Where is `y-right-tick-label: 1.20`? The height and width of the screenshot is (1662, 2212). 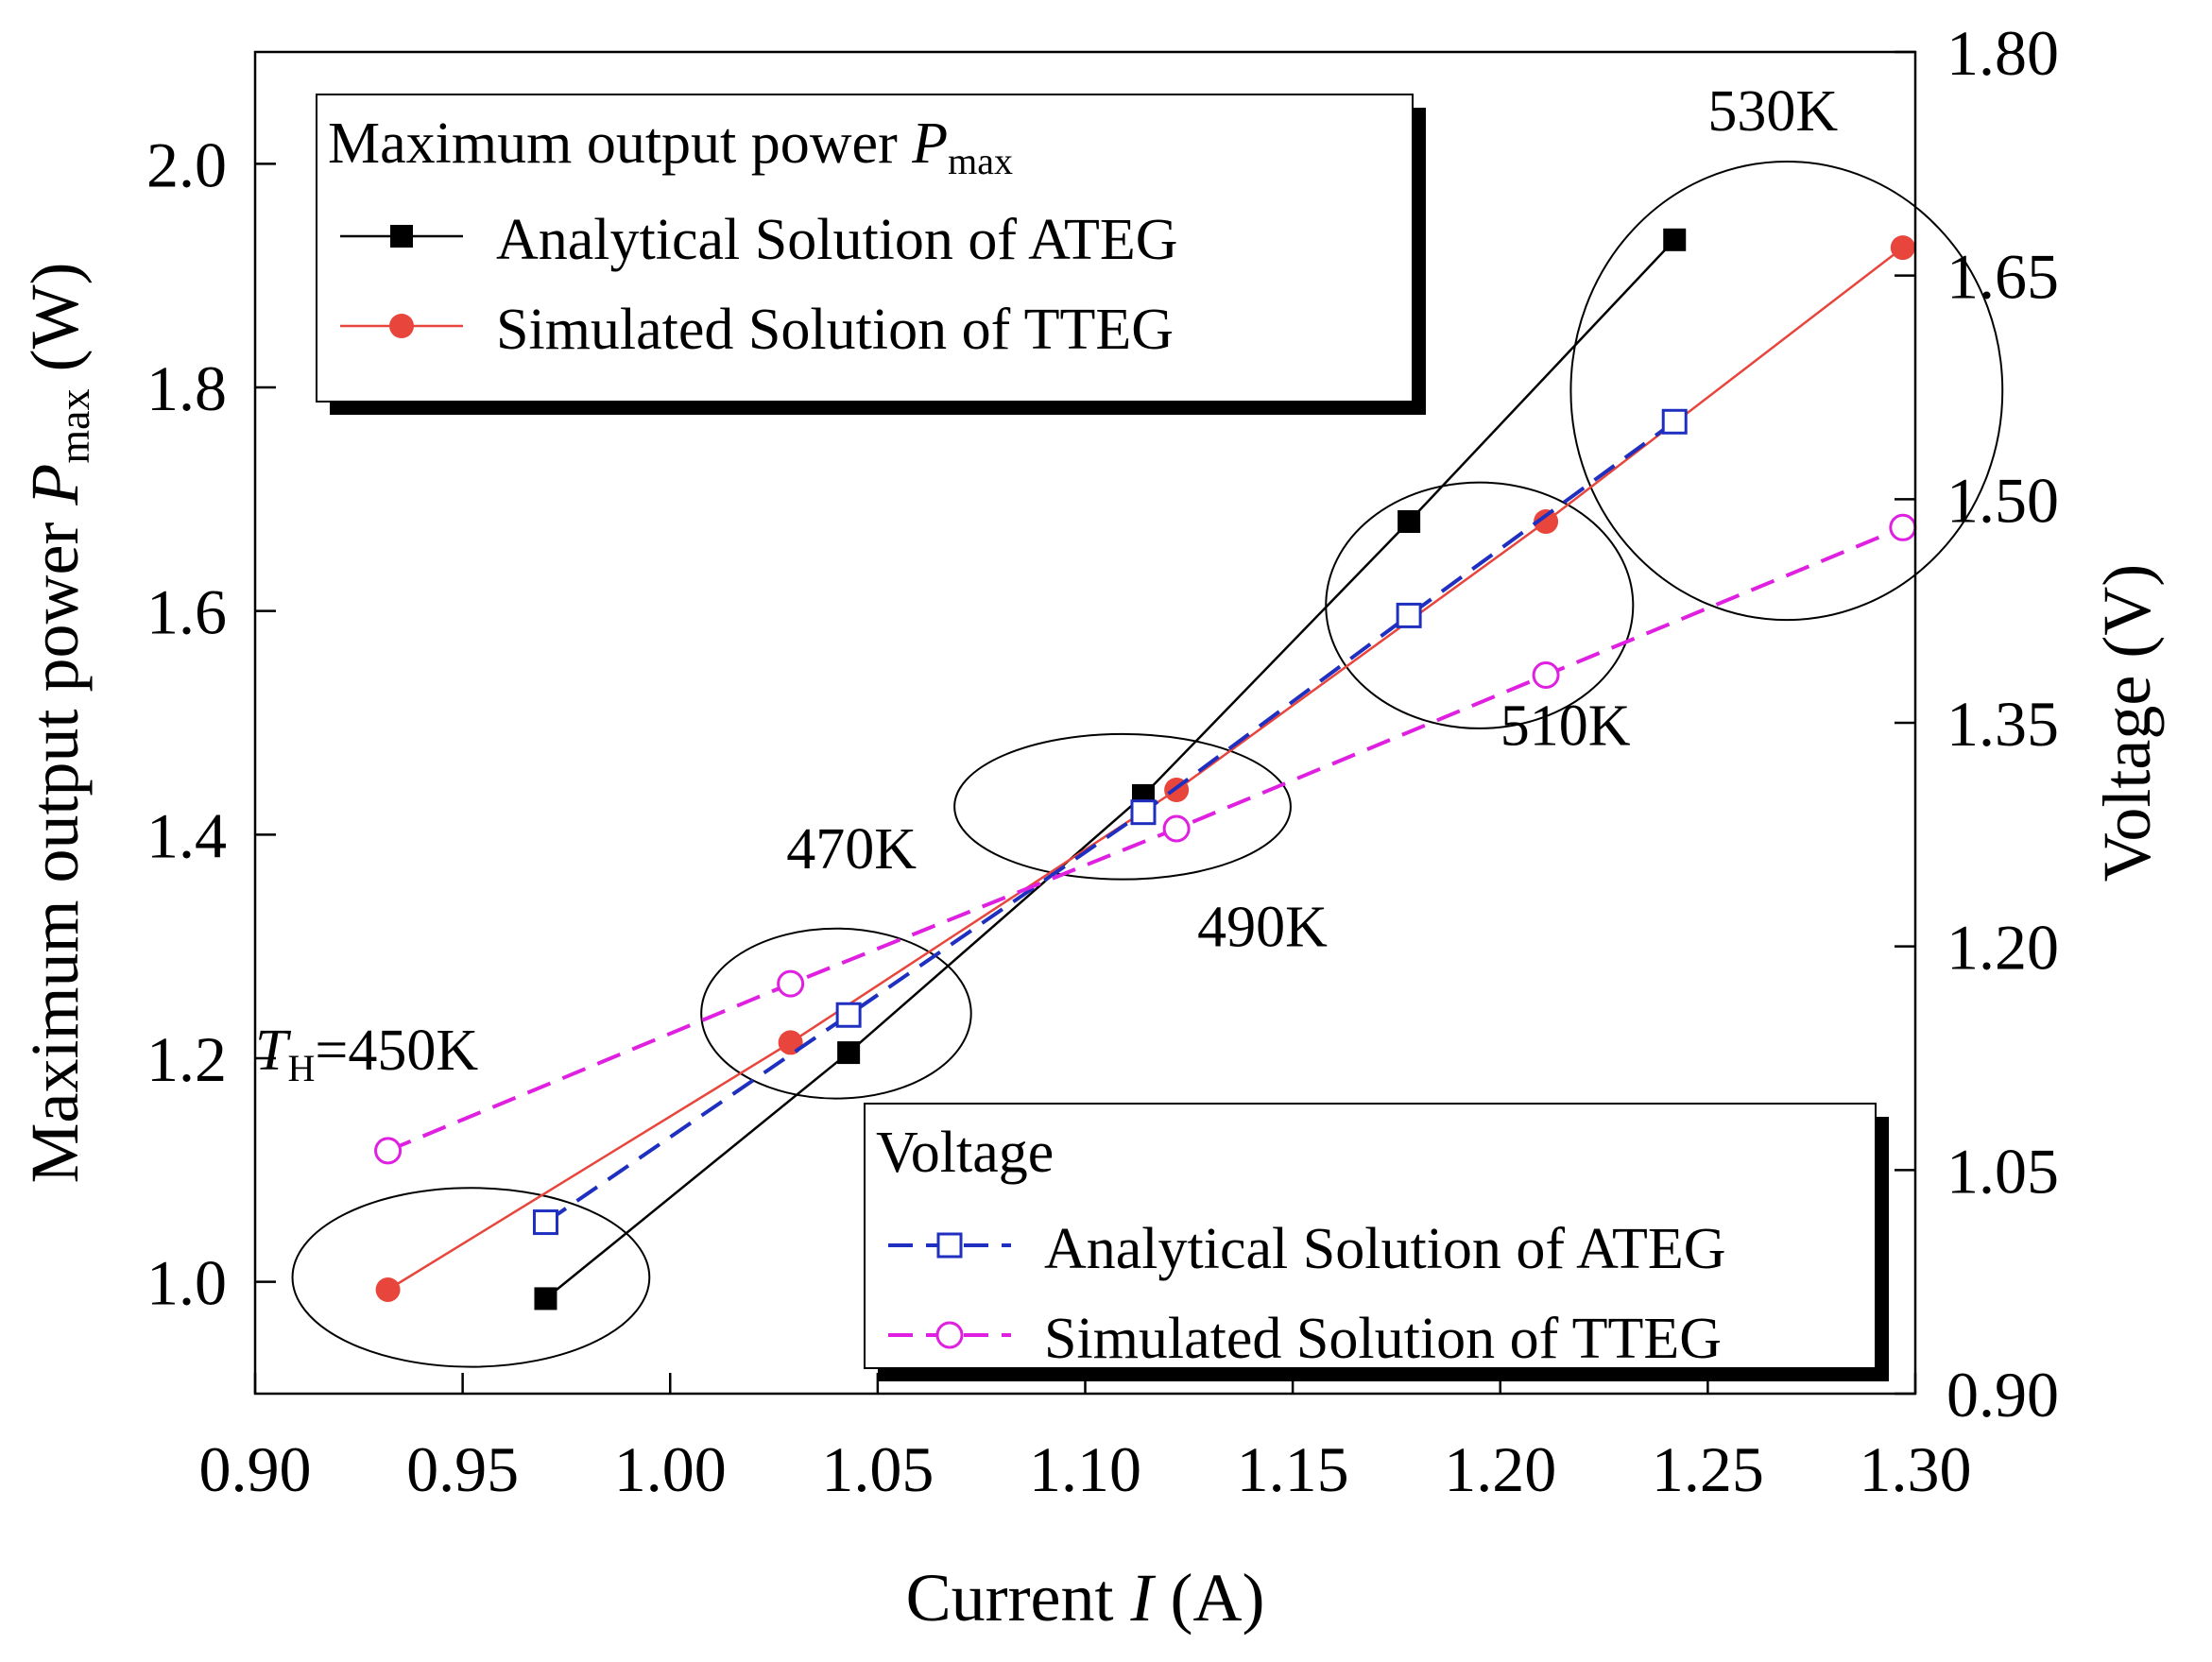 y-right-tick-label: 1.20 is located at coordinates (2003, 948).